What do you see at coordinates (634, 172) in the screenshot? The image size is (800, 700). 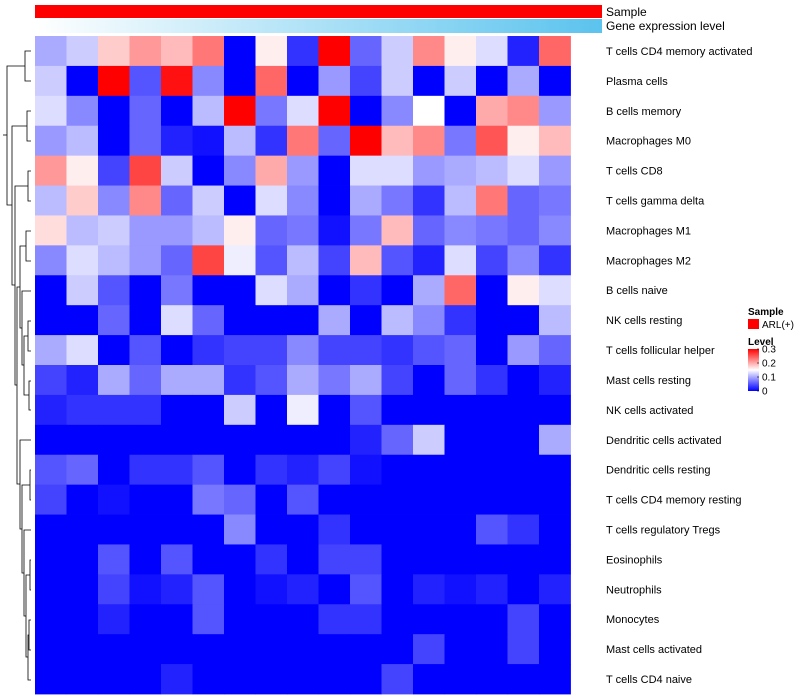 I see `row-label: T cells CD8` at bounding box center [634, 172].